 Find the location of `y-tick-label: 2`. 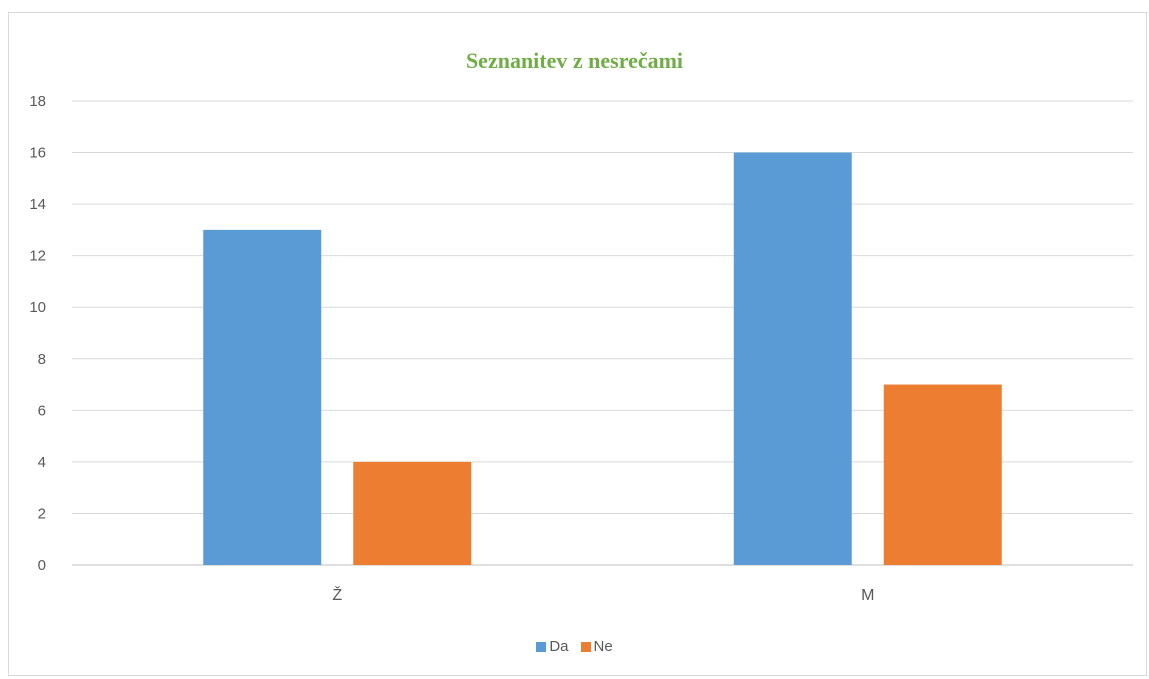

y-tick-label: 2 is located at coordinates (42, 513).